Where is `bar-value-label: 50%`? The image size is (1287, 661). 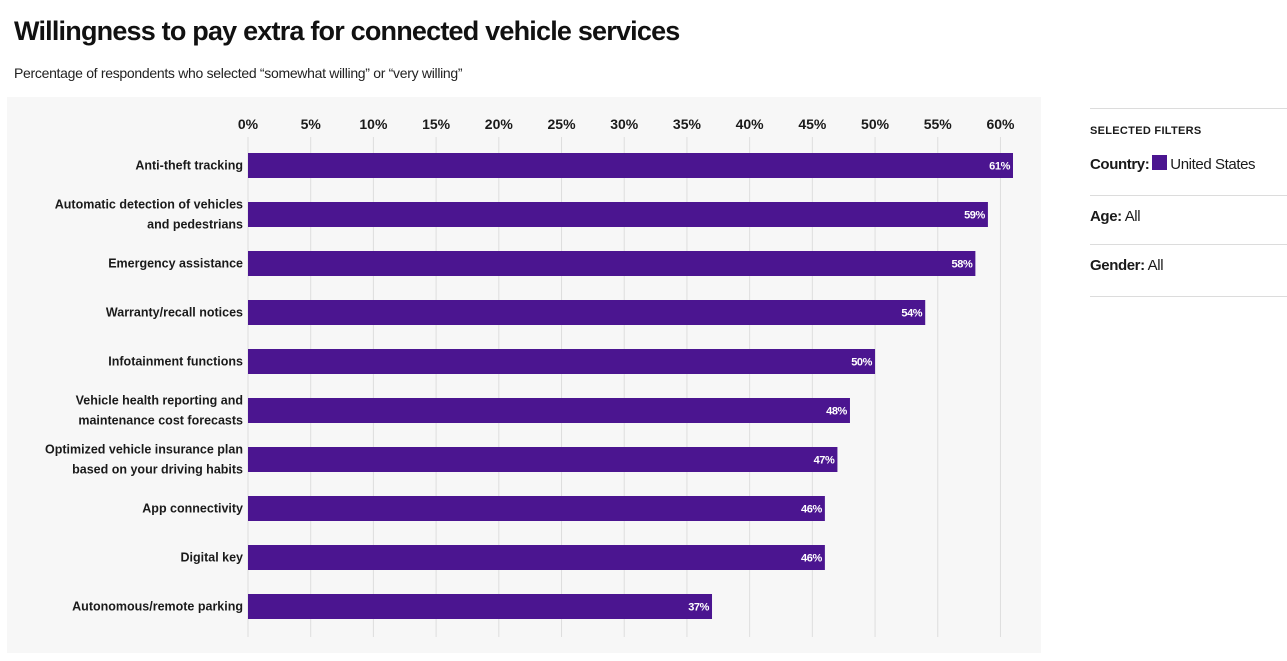 bar-value-label: 50% is located at coordinates (861, 363).